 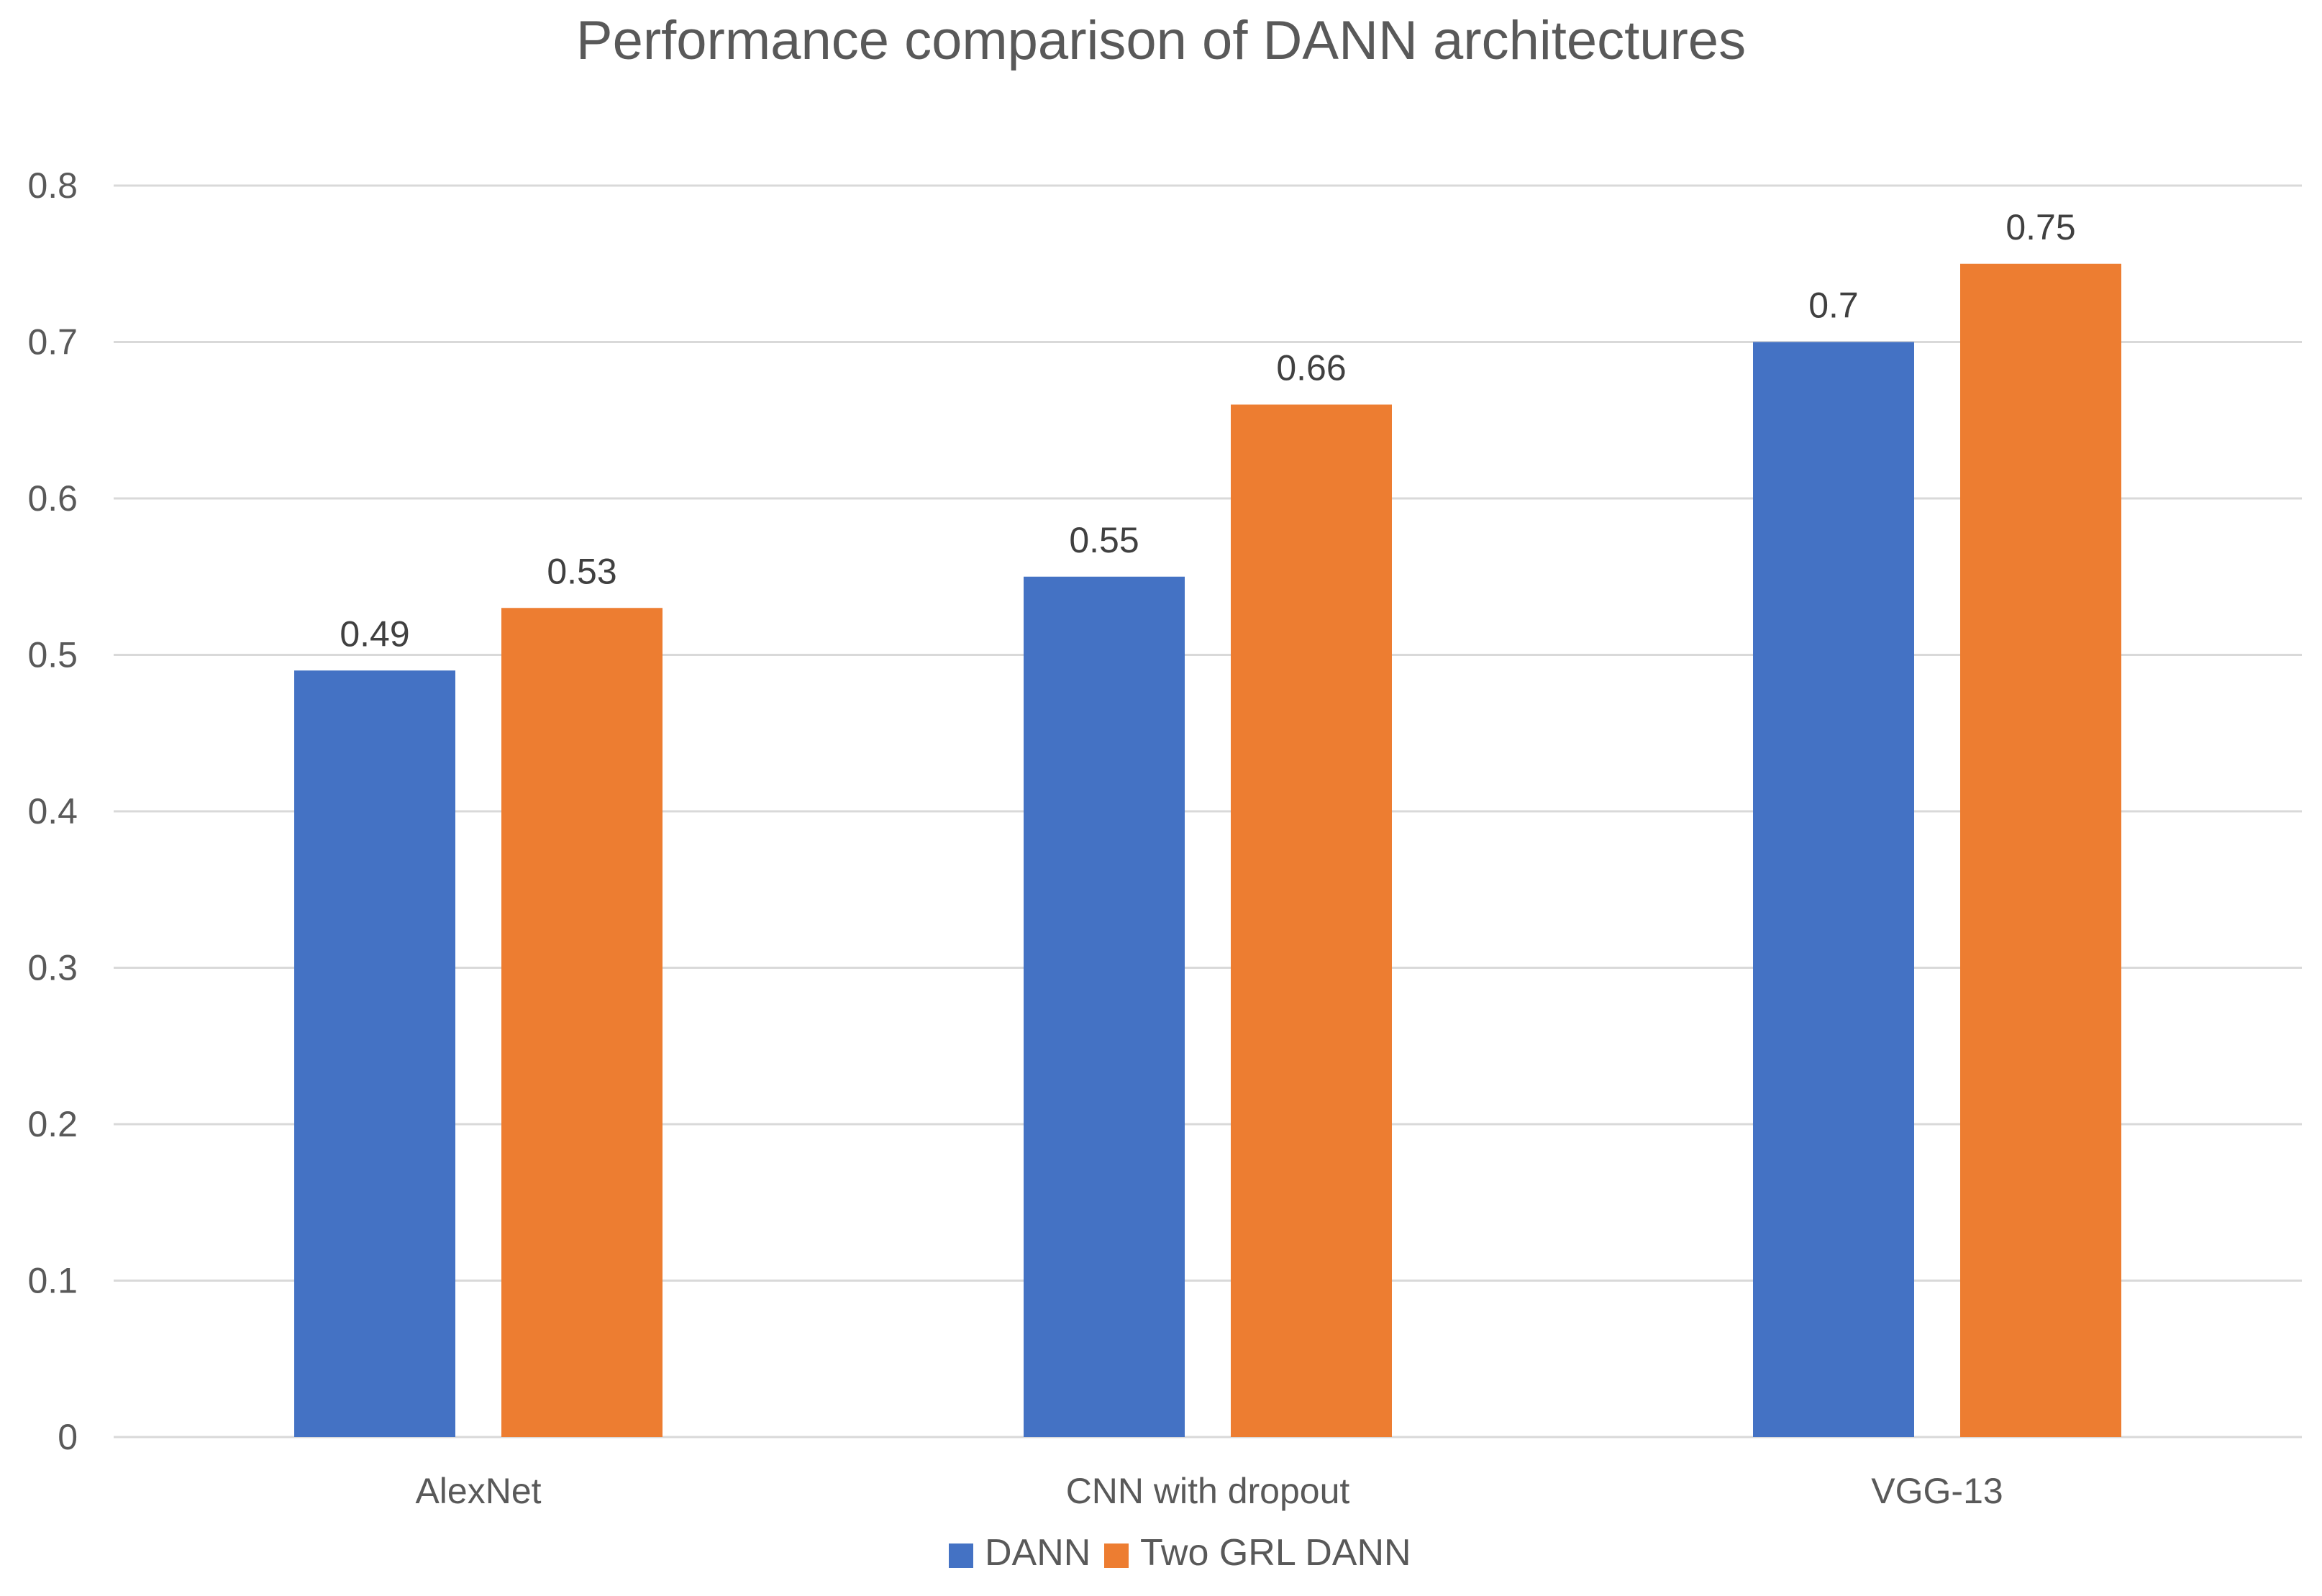 What do you see at coordinates (53, 342) in the screenshot?
I see `y-tick-label: 0.7` at bounding box center [53, 342].